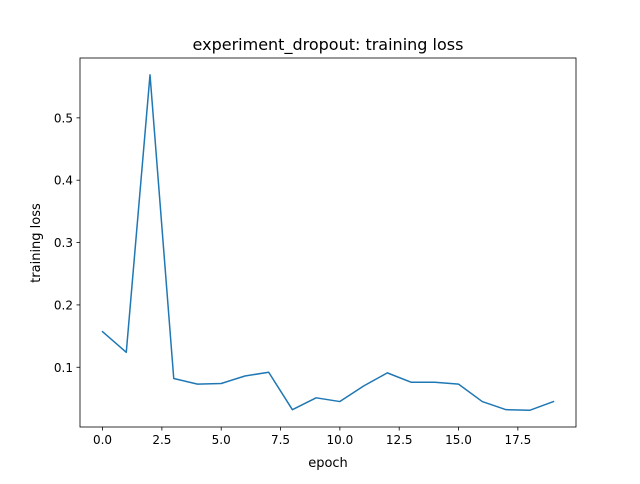 The image size is (640, 484). Describe the element at coordinates (36, 243) in the screenshot. I see `y-axis-label: training loss` at that location.